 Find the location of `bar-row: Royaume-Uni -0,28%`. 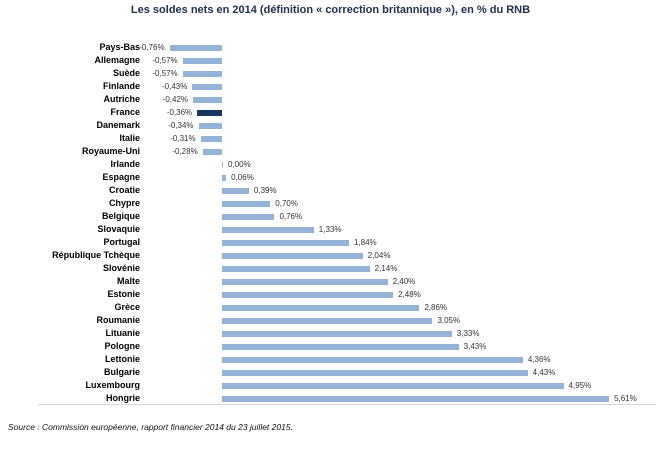

bar-row: Royaume-Uni -0,28% is located at coordinates (330, 151).